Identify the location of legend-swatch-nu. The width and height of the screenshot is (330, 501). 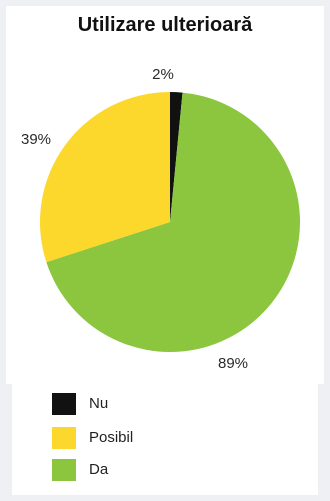
(64, 404).